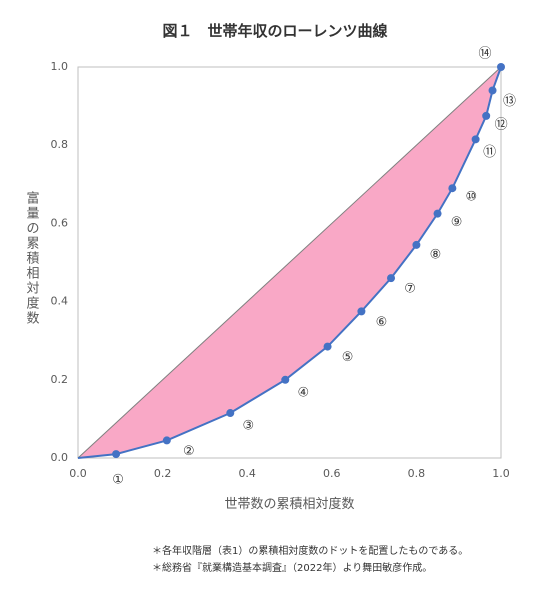  I want to click on point-label: ⑭, so click(484, 54).